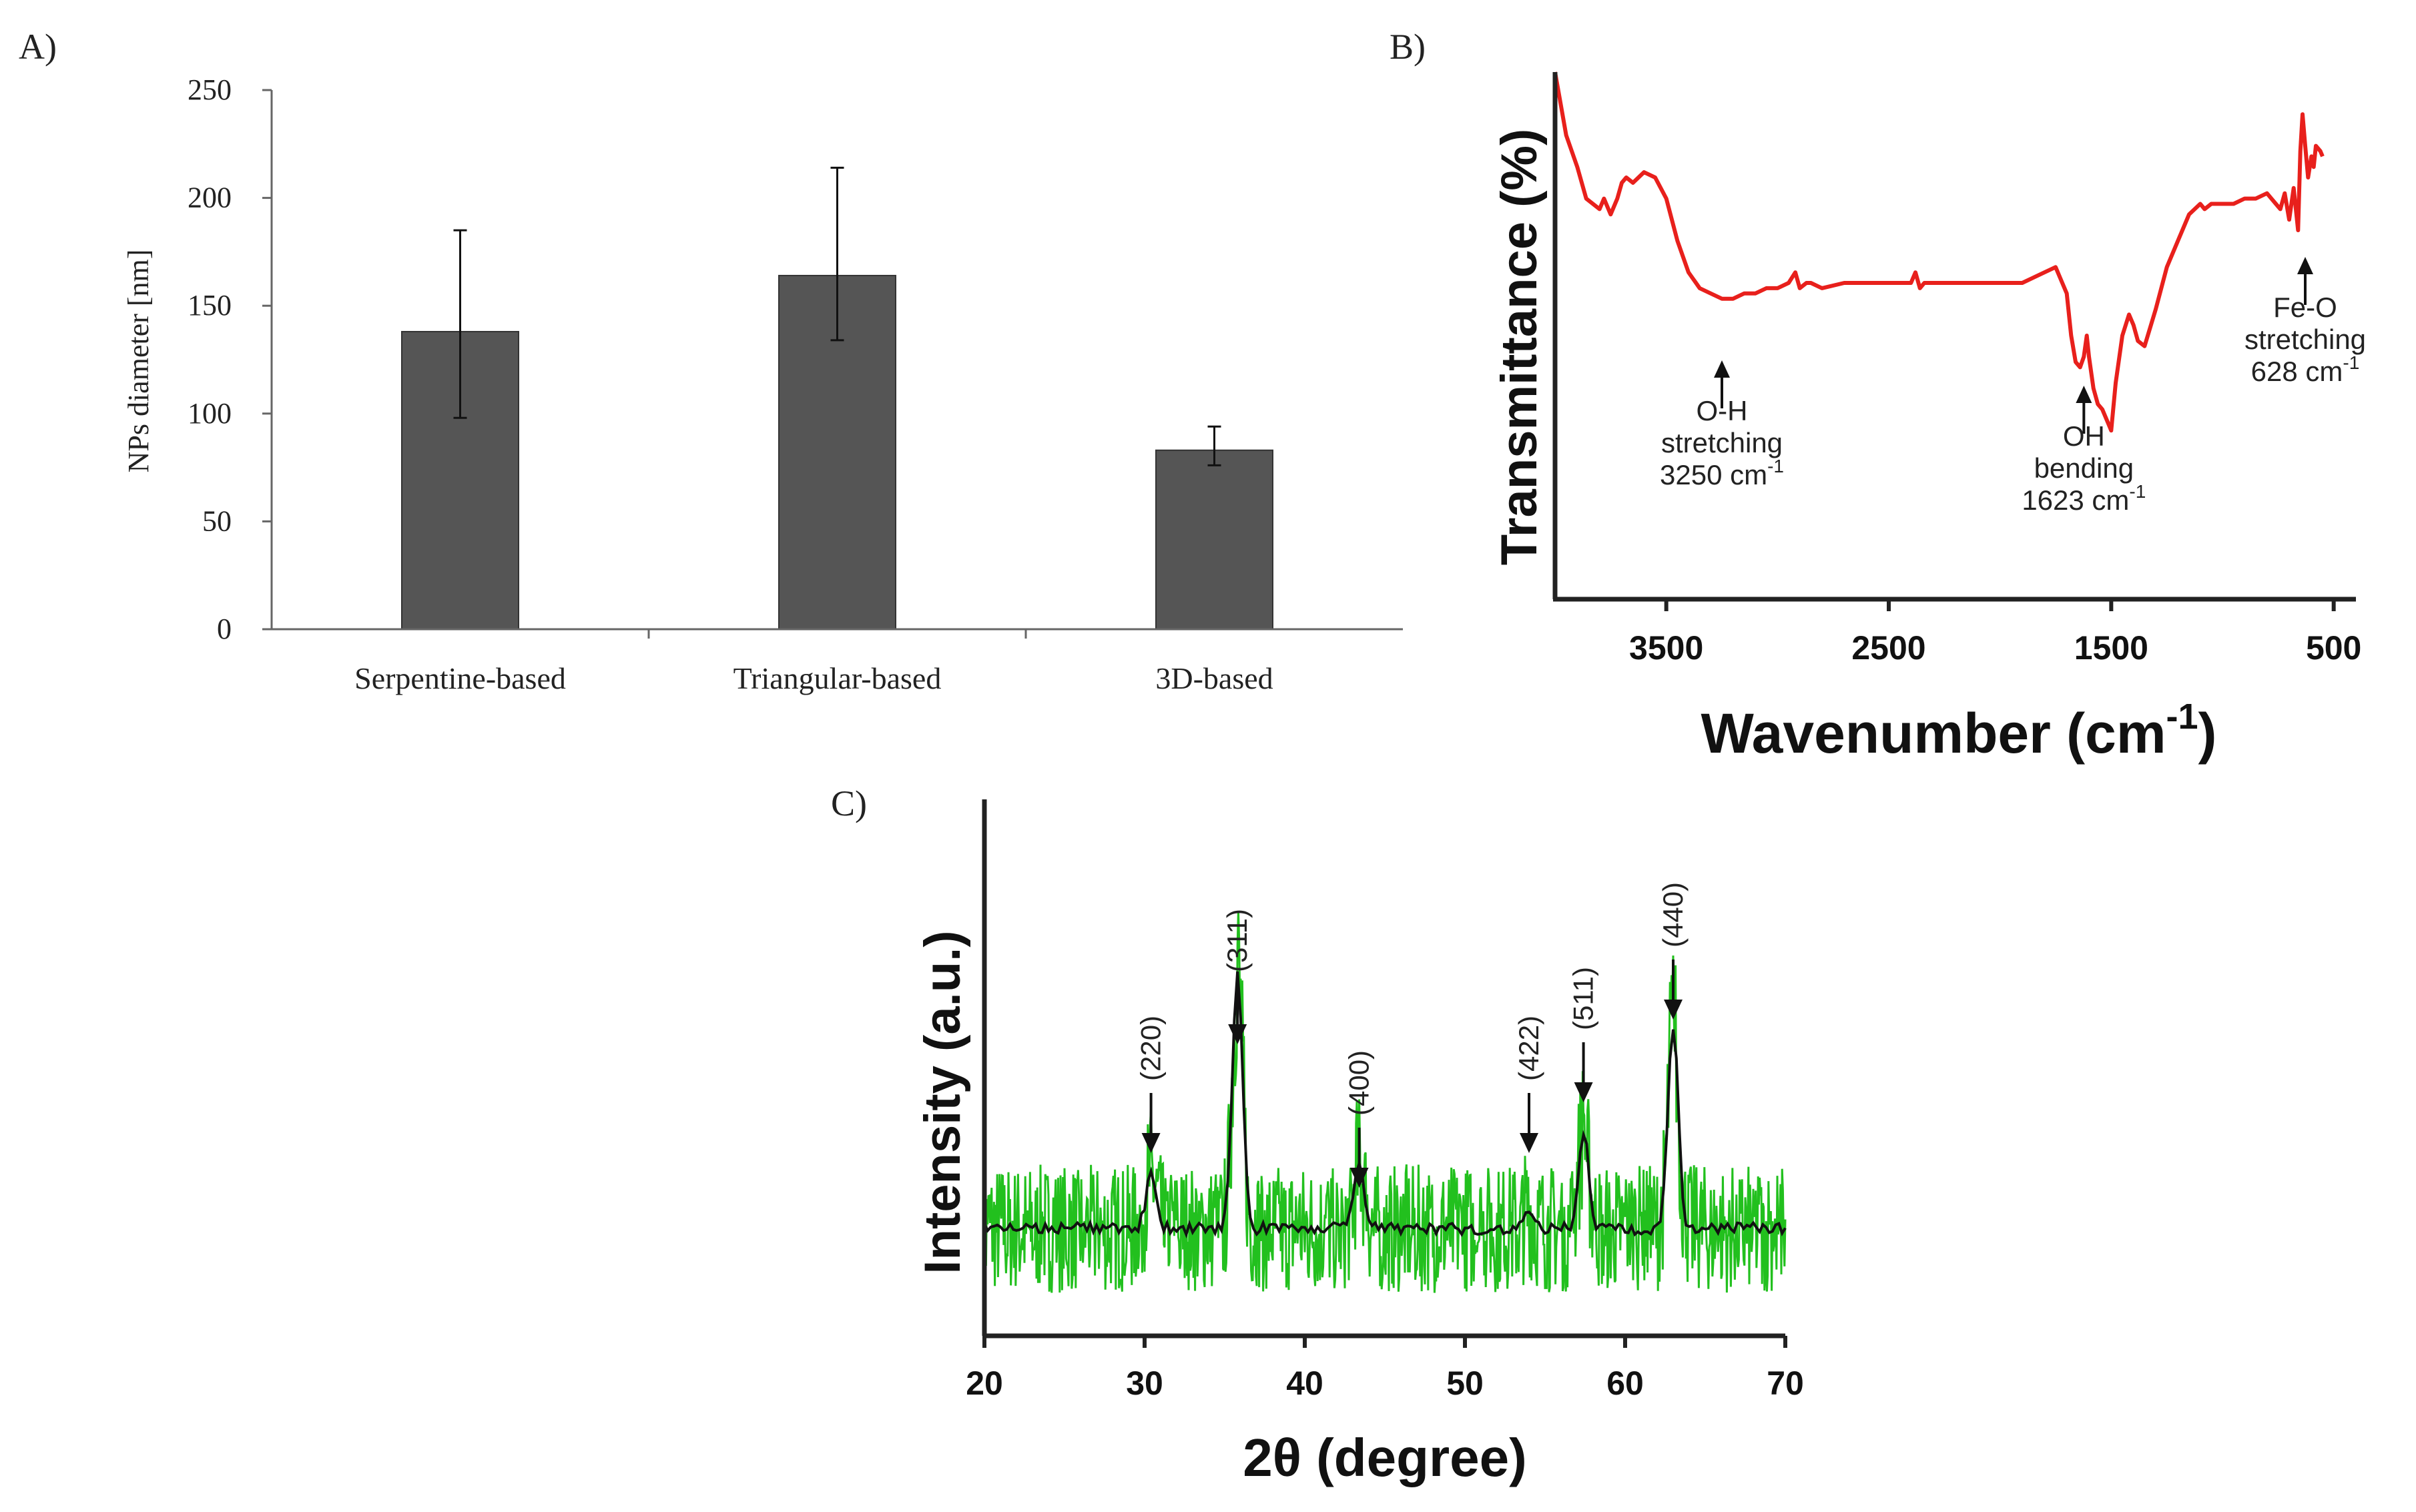  What do you see at coordinates (1237, 940) in the screenshot?
I see `xrd-peak-label-1: (311)` at bounding box center [1237, 940].